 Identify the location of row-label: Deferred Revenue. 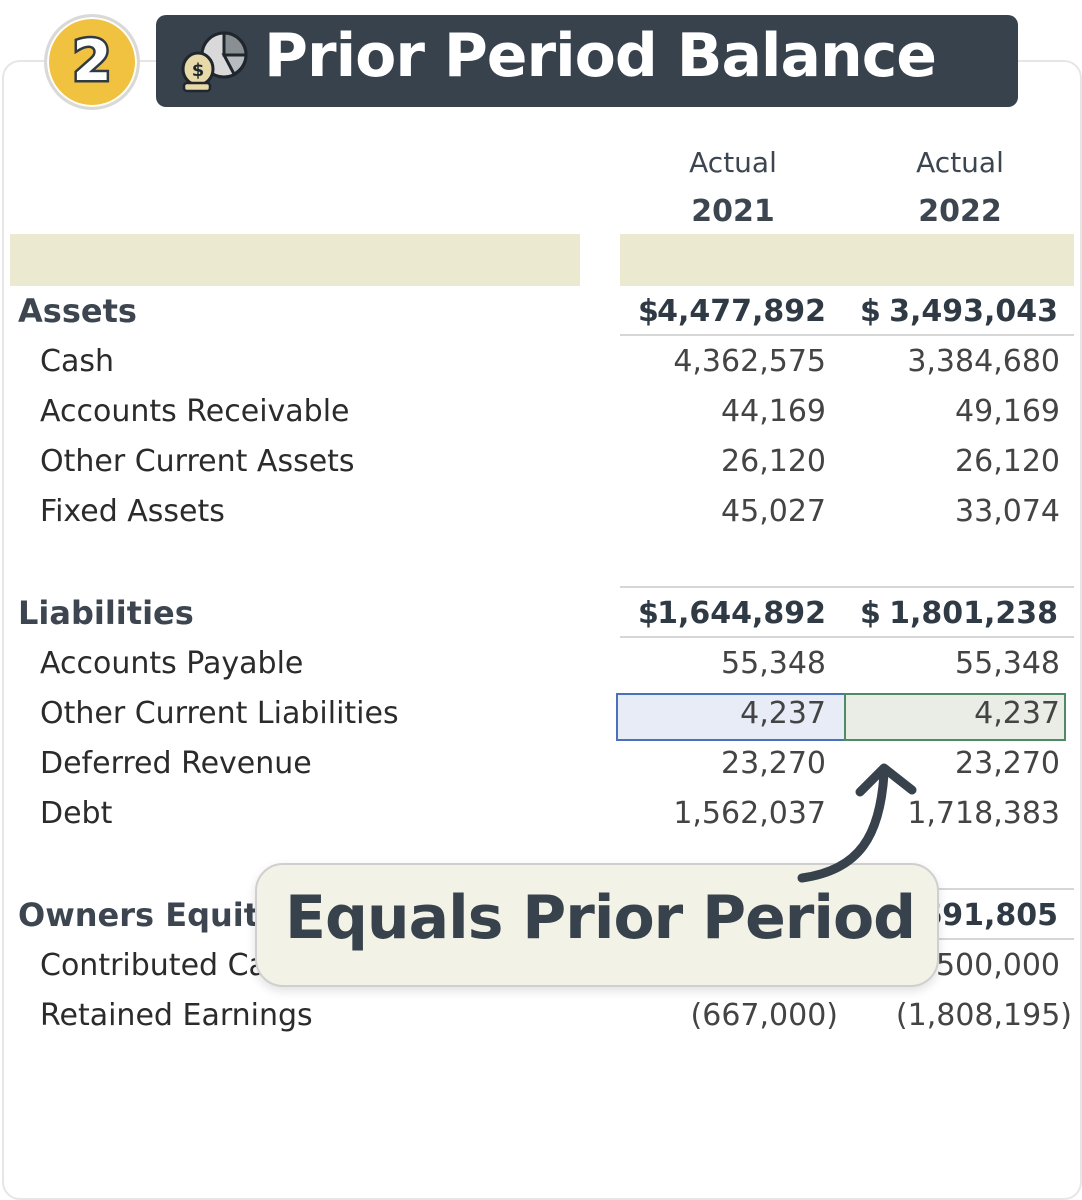
(176, 763).